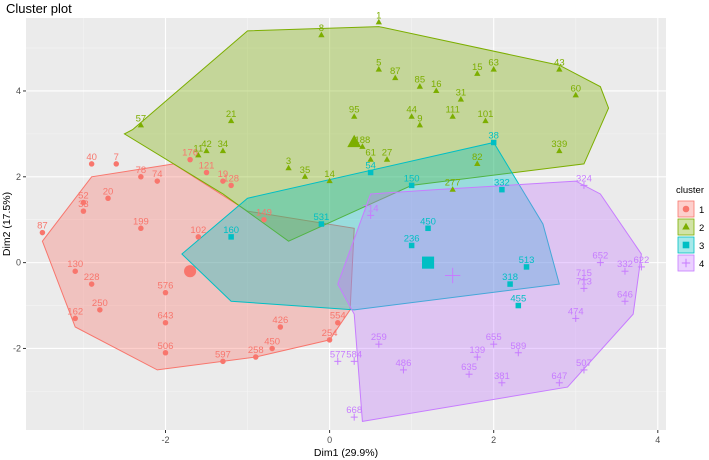  I want to click on point-label: 149, so click(264, 213).